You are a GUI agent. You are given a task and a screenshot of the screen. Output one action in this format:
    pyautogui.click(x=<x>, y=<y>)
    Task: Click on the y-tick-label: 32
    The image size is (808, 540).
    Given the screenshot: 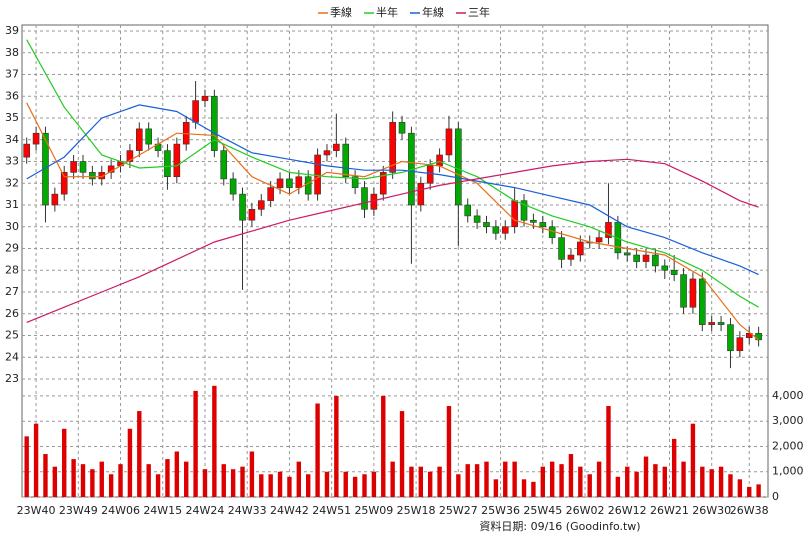 What is the action you would take?
    pyautogui.click(x=12, y=182)
    